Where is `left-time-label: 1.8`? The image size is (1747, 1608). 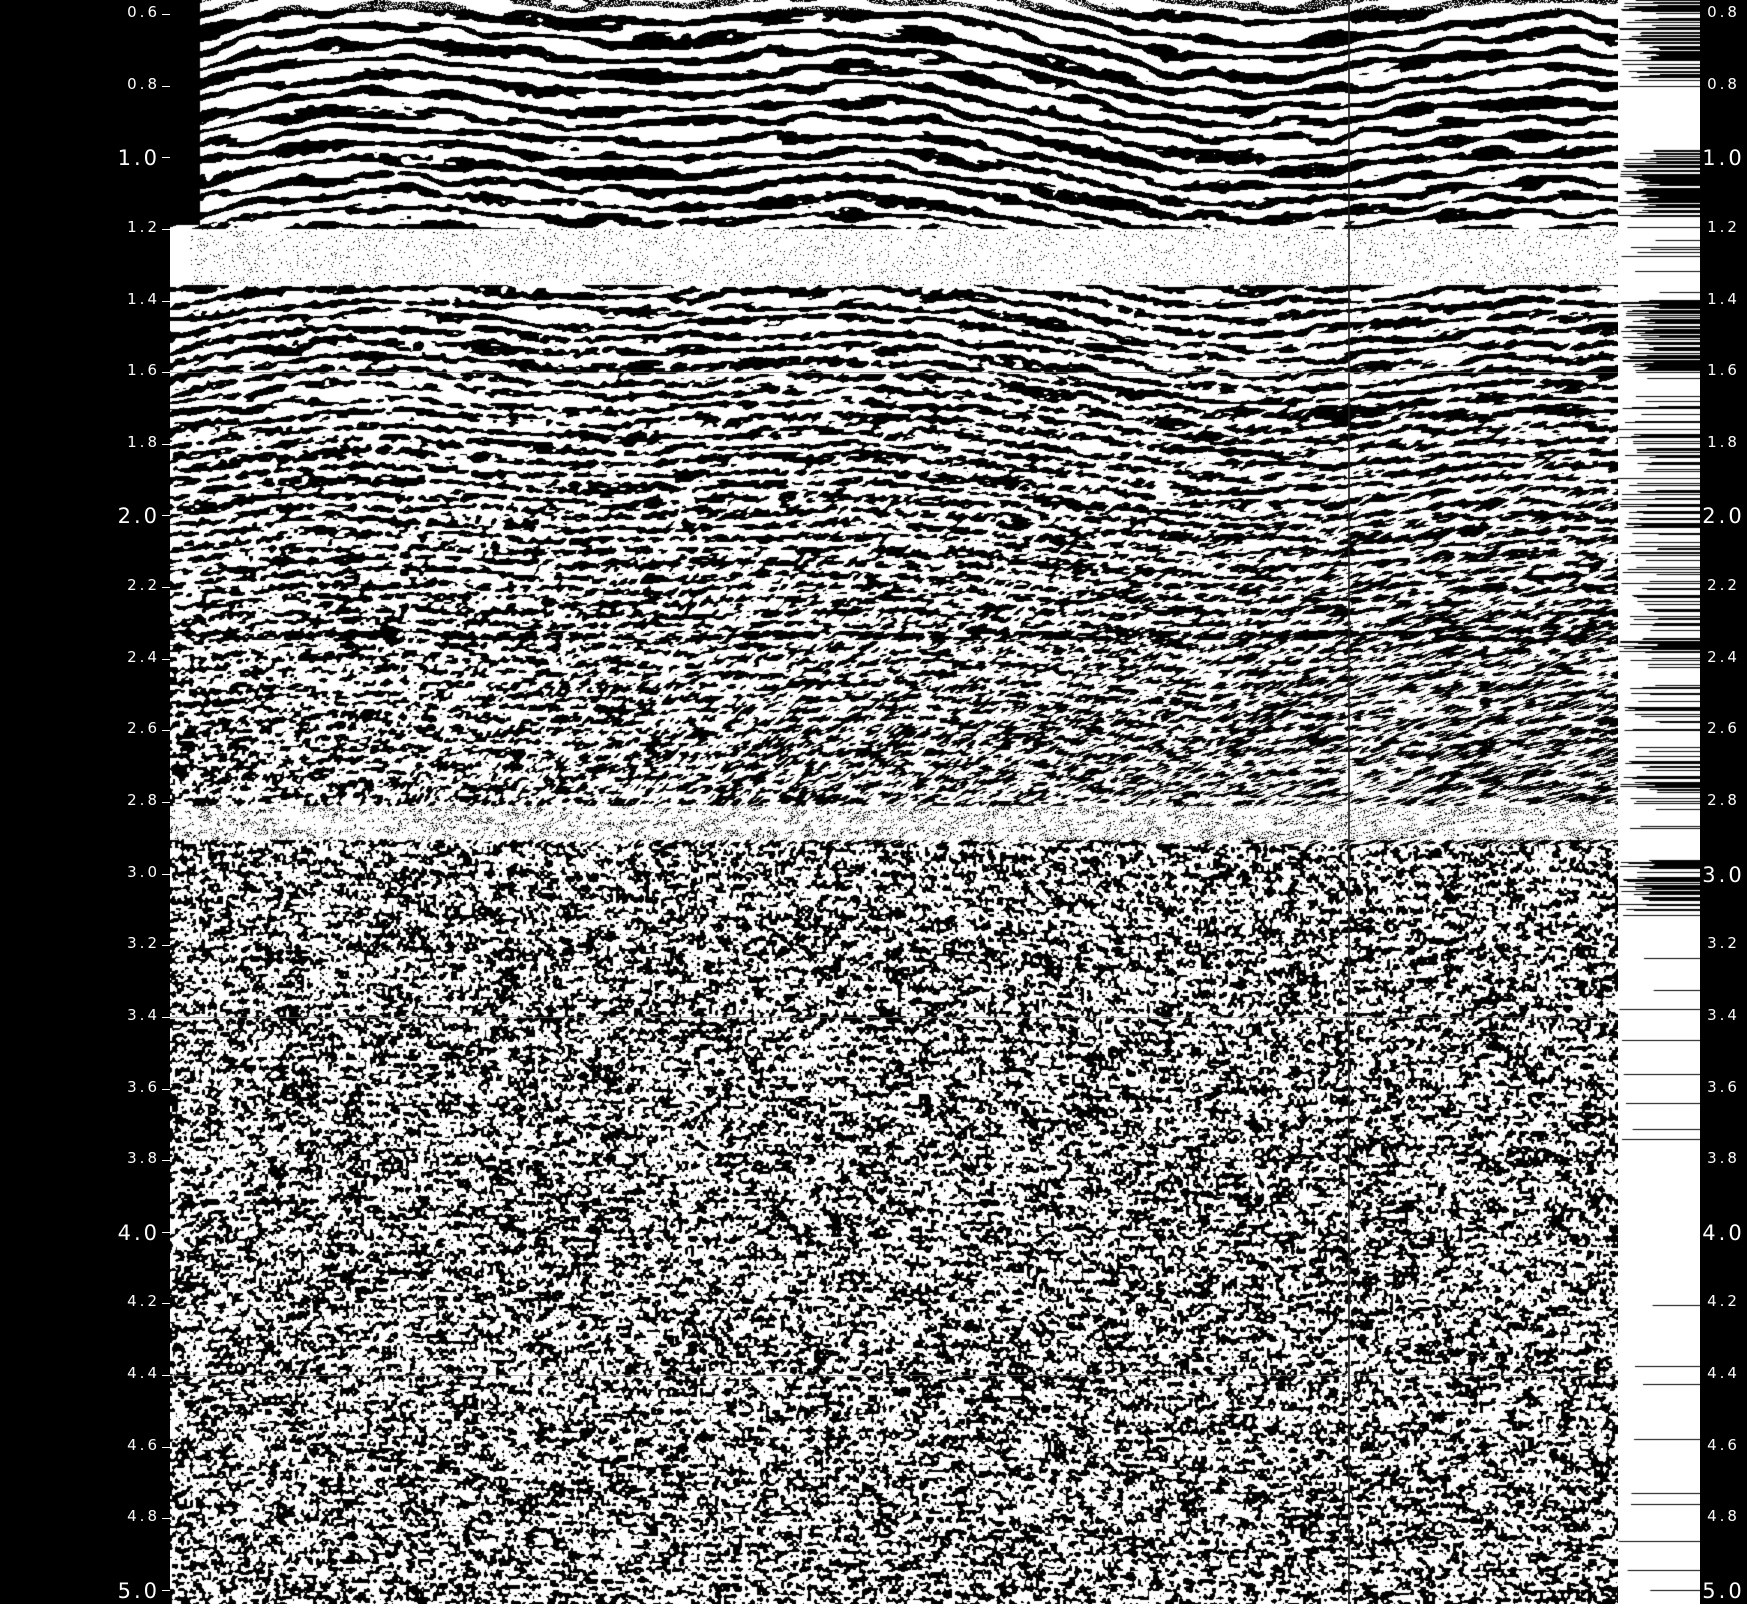 left-time-label: 1.8 is located at coordinates (143, 441).